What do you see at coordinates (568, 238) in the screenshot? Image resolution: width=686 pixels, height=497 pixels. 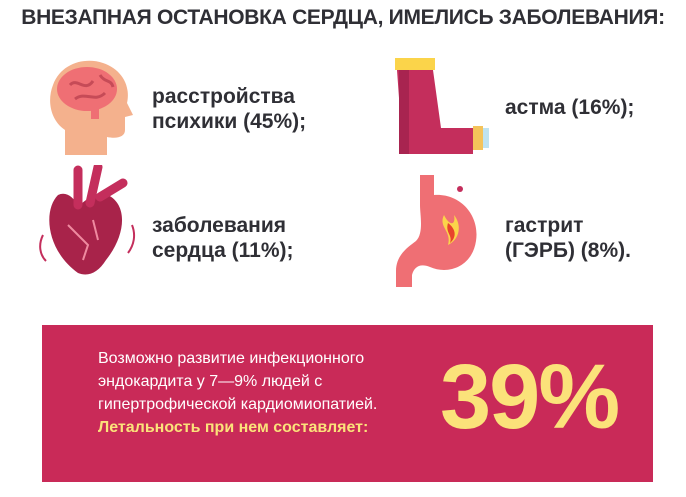 I see `item-gastritis: гастрит (ГЭРБ) (8%).` at bounding box center [568, 238].